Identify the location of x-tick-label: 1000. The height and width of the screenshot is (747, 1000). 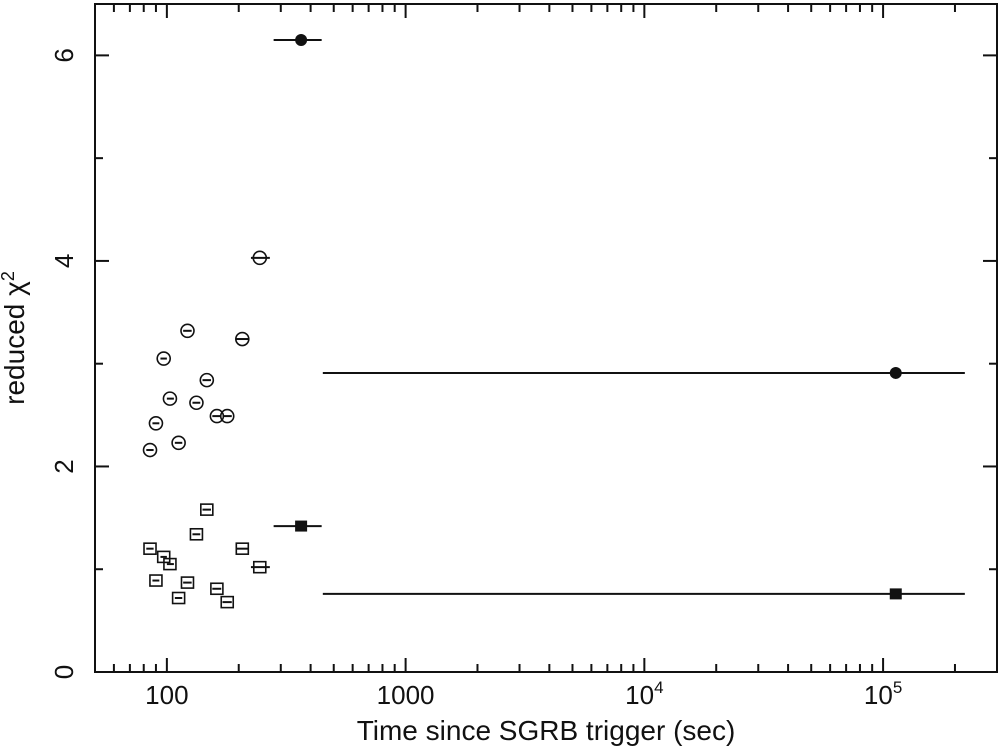
(406, 695).